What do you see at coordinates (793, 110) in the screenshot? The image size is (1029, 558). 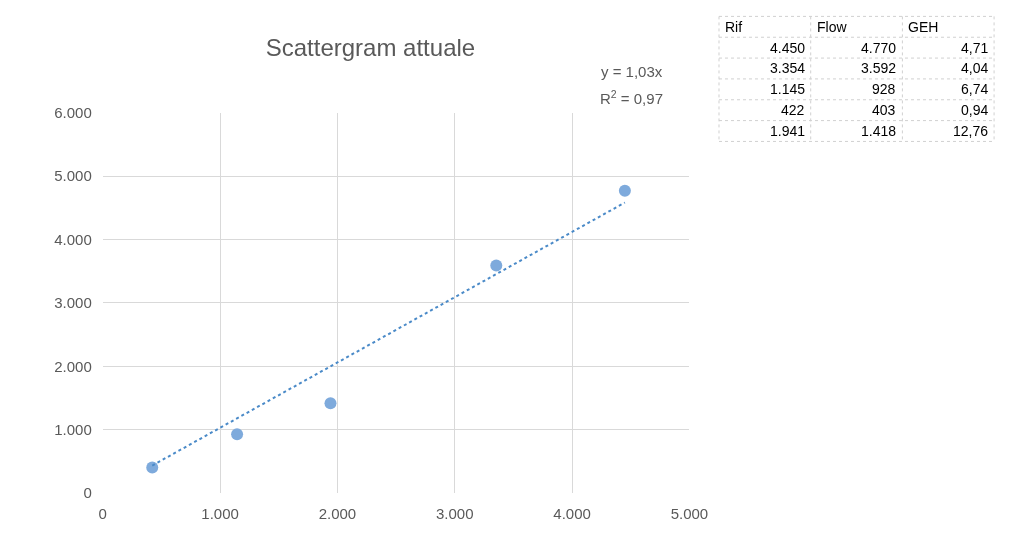 I see `text: 422` at bounding box center [793, 110].